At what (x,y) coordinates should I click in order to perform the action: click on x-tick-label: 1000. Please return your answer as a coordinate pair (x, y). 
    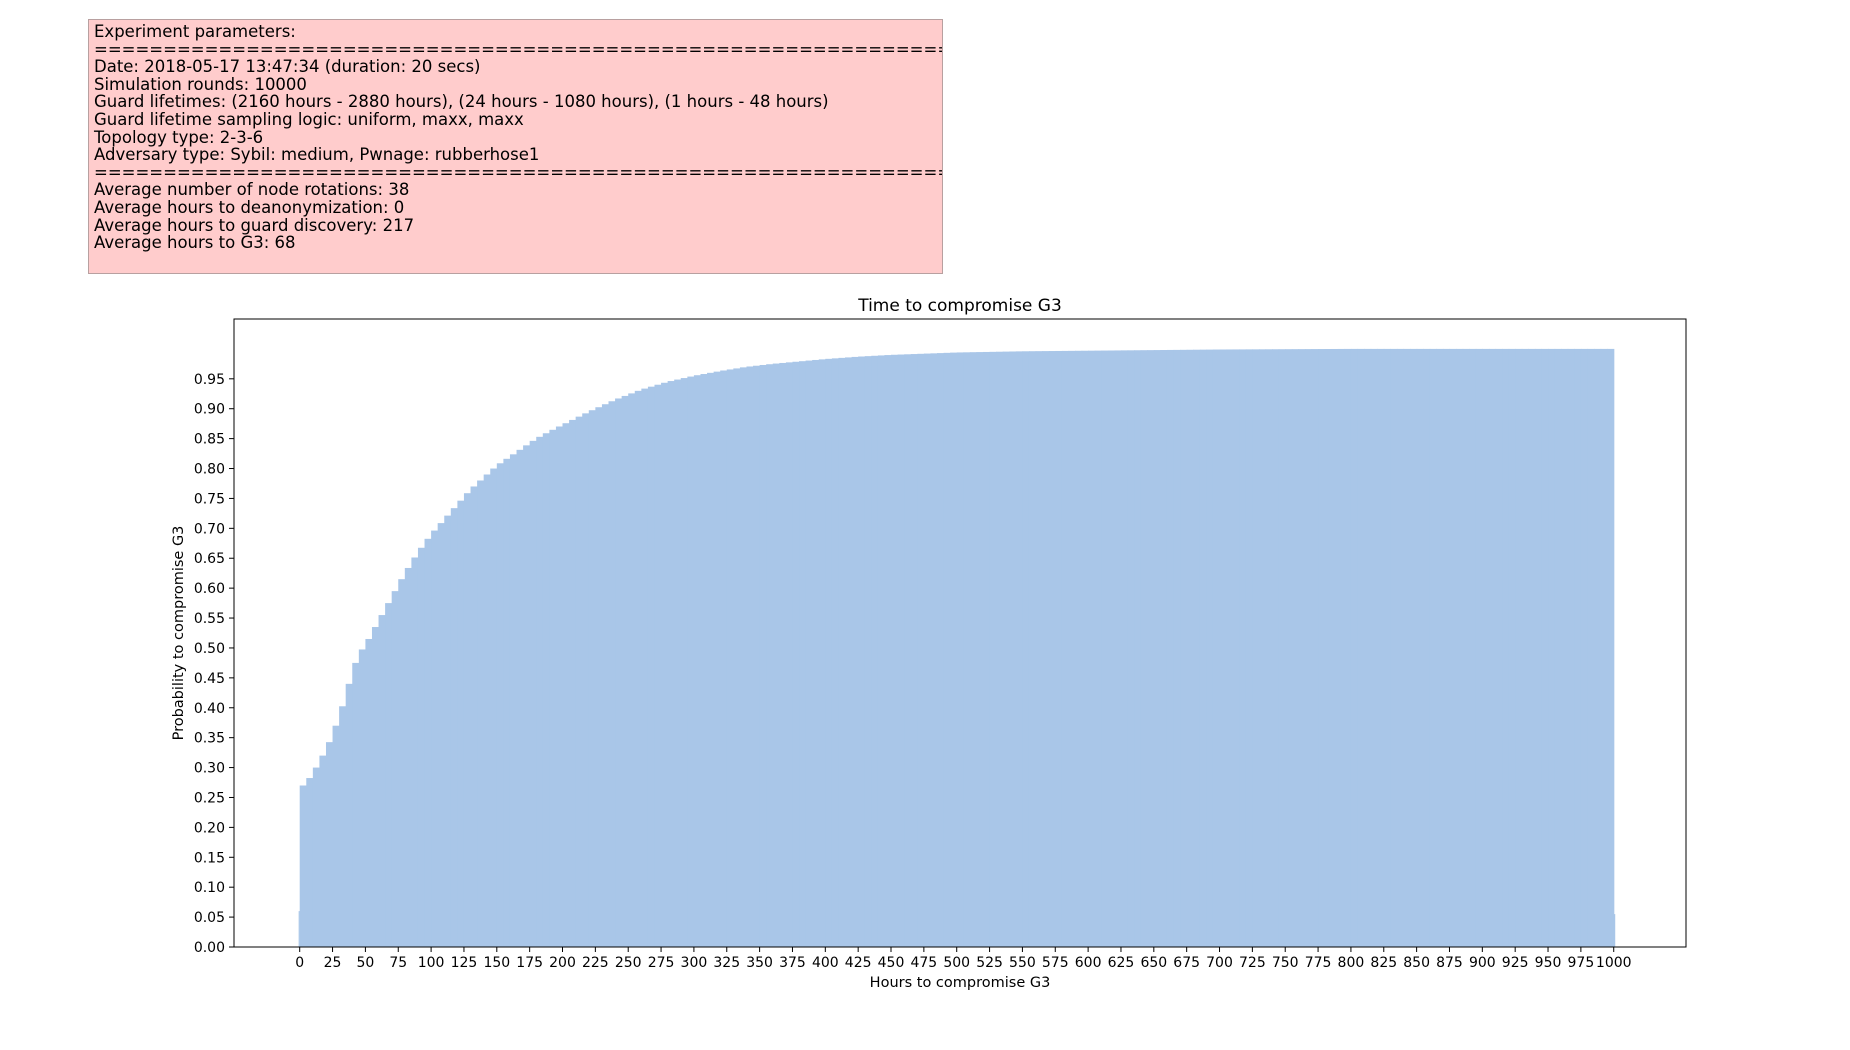
    Looking at the image, I should click on (1614, 963).